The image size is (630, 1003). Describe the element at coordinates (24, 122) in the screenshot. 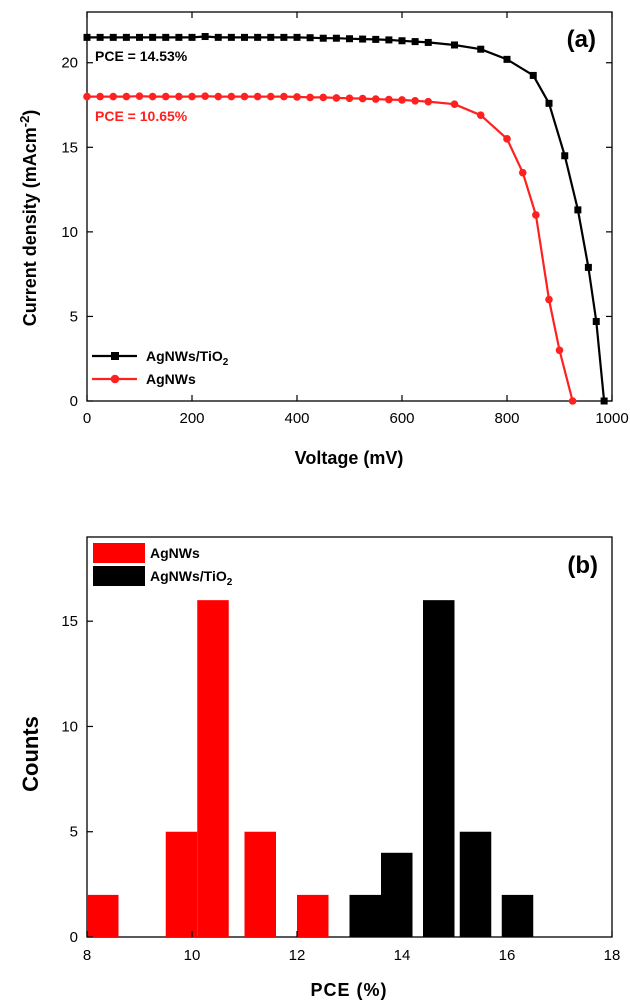

I see `jv-y-axis-label-sup: -2` at that location.